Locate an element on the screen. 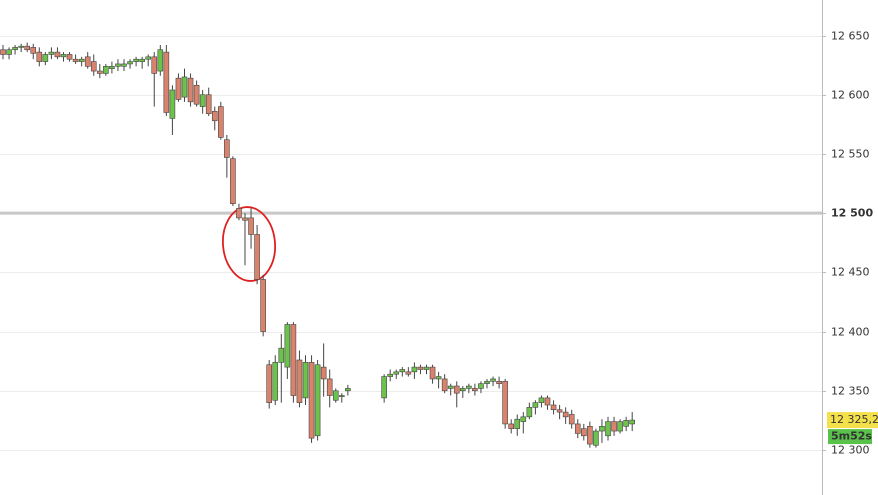 The width and height of the screenshot is (878, 495). y-tick-label: 12 600 is located at coordinates (850, 95).